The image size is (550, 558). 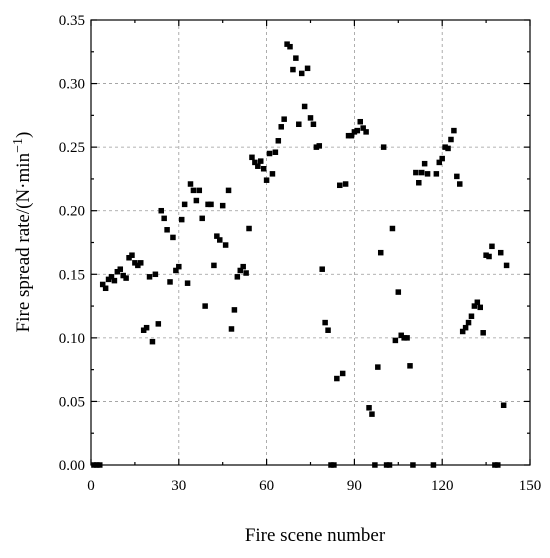 I want to click on y-tick-label: 0.10, so click(x=72, y=339).